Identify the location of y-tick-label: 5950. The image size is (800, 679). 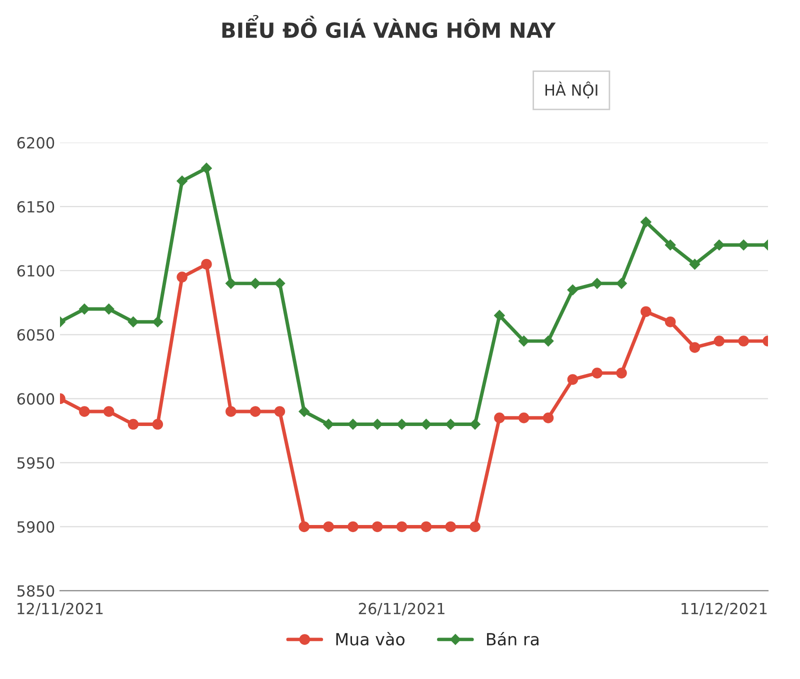
(35, 463).